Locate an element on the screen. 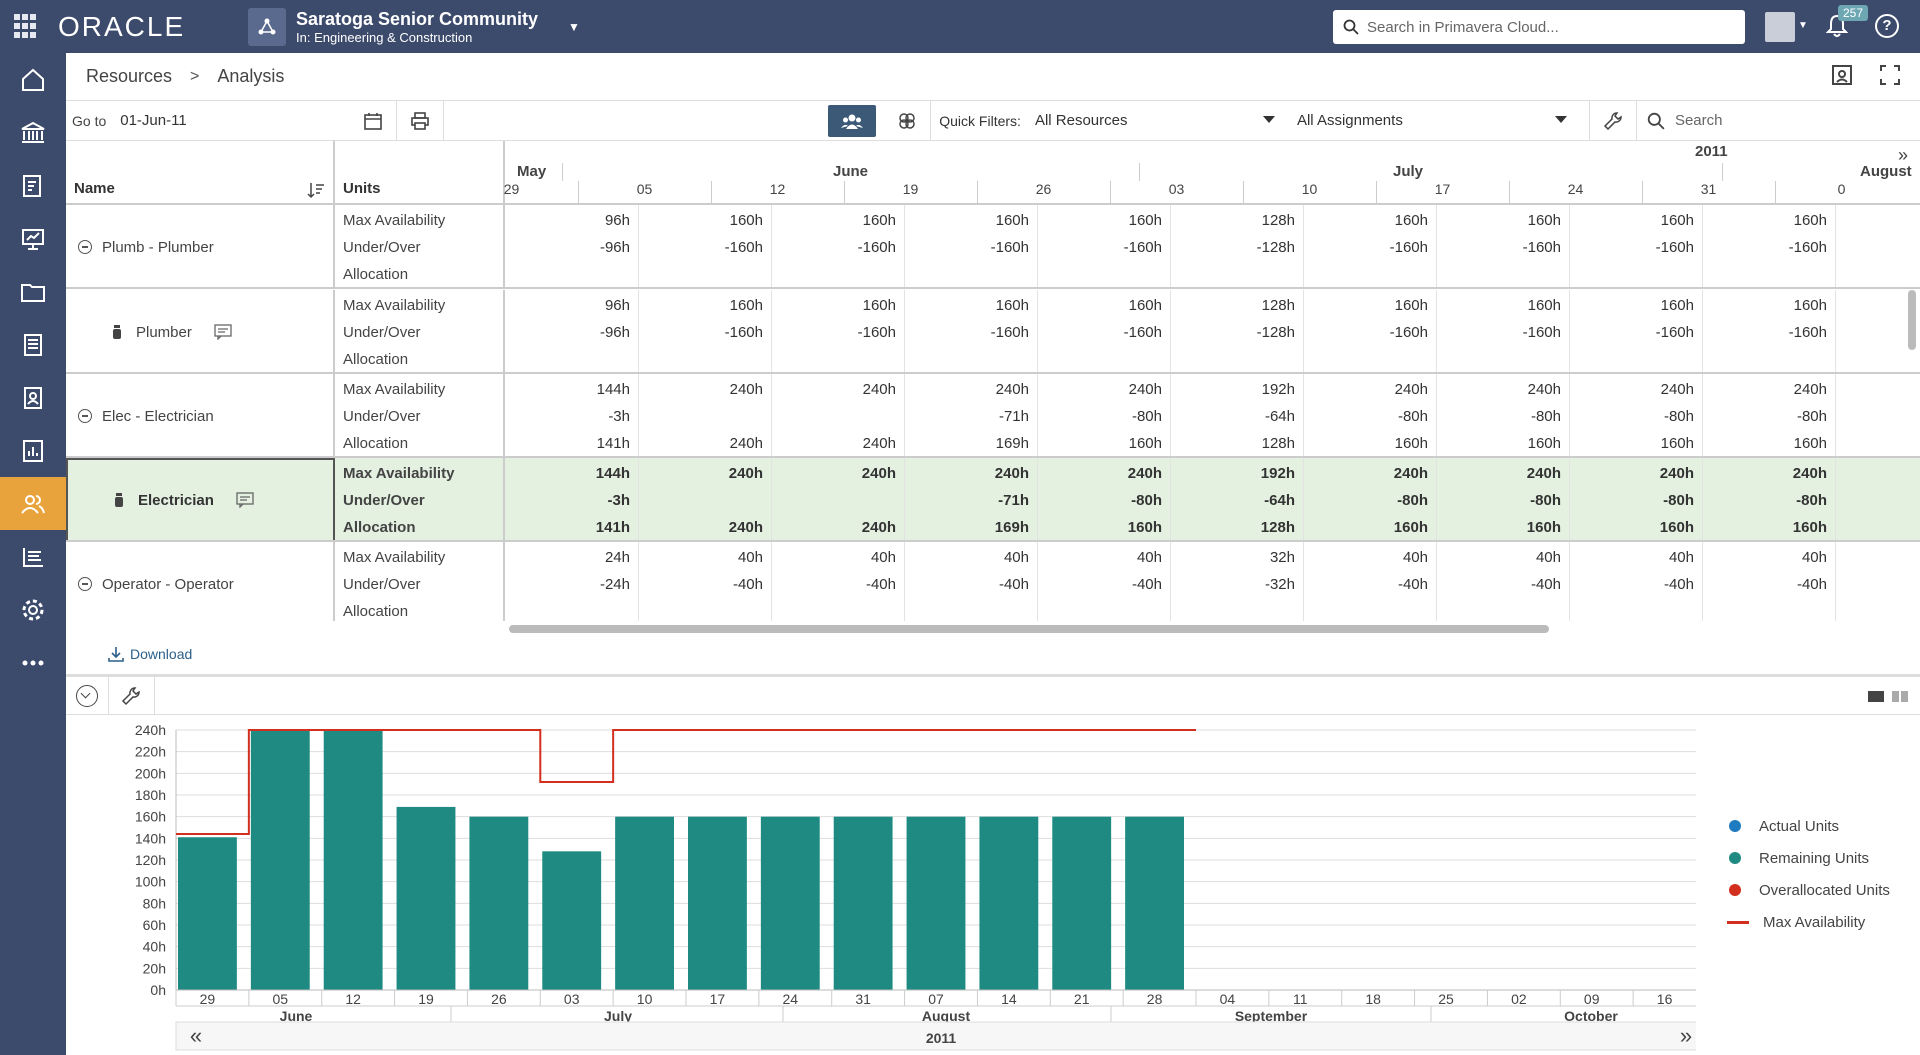 Image resolution: width=1920 pixels, height=1055 pixels. value-cell: 141h is located at coordinates (612, 527).